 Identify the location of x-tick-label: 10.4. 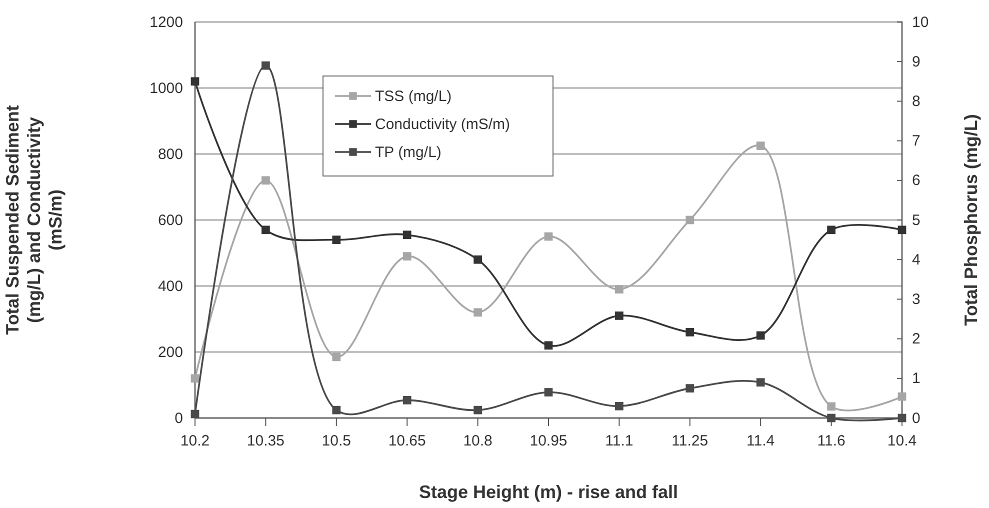
(902, 441).